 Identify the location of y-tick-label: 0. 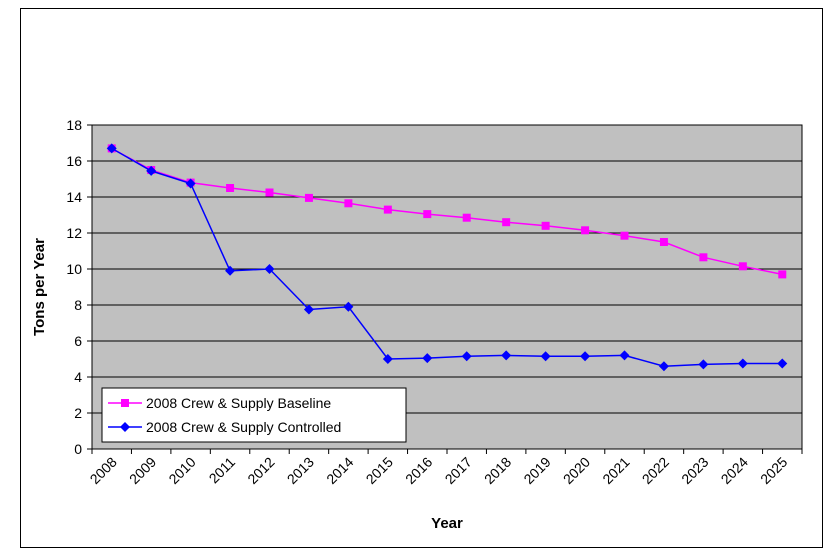
(78, 449).